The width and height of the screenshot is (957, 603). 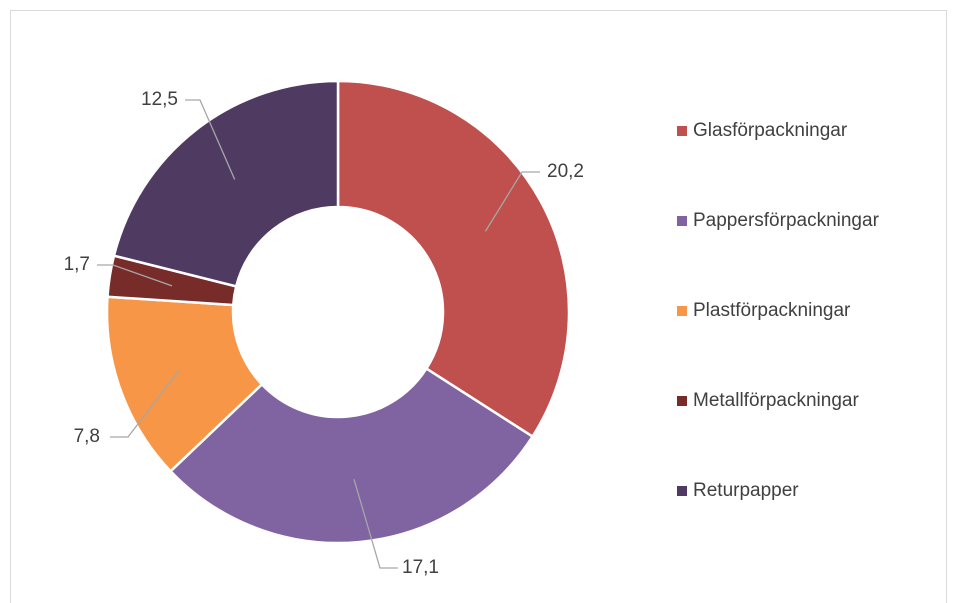 What do you see at coordinates (786, 220) in the screenshot?
I see `legend-label: Pappersförpackningar` at bounding box center [786, 220].